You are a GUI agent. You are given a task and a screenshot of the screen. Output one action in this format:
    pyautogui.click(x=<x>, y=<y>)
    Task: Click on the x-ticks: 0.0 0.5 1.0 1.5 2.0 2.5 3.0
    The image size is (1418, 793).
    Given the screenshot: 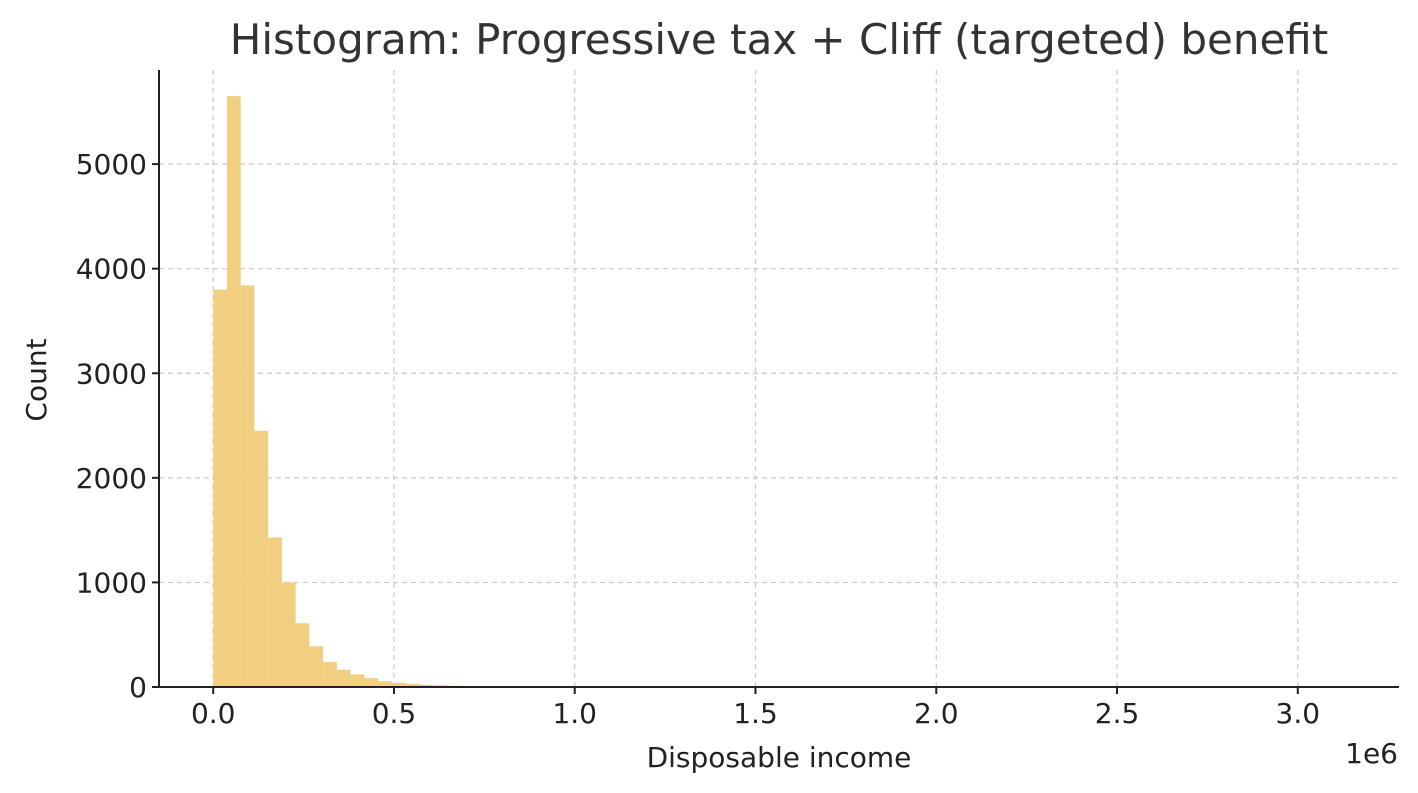 What is the action you would take?
    pyautogui.click(x=755, y=708)
    